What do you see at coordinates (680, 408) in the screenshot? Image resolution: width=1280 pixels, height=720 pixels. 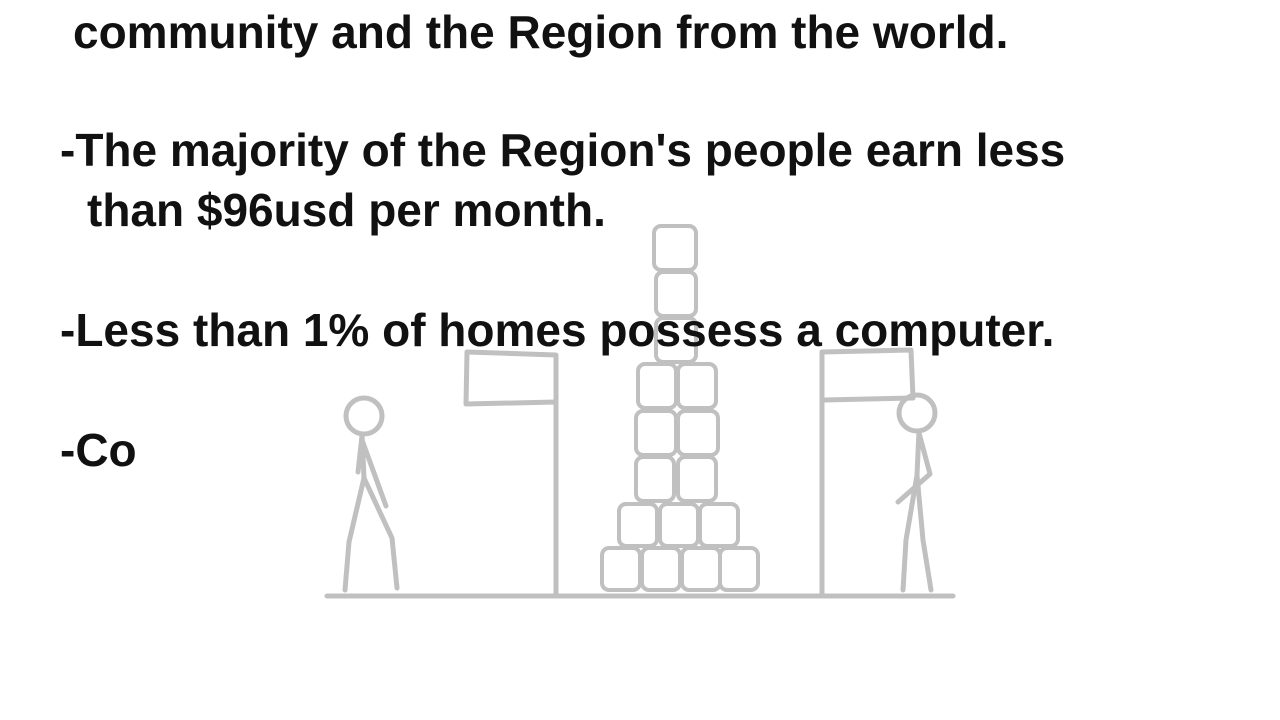 I see `stacked-blocks-icon` at bounding box center [680, 408].